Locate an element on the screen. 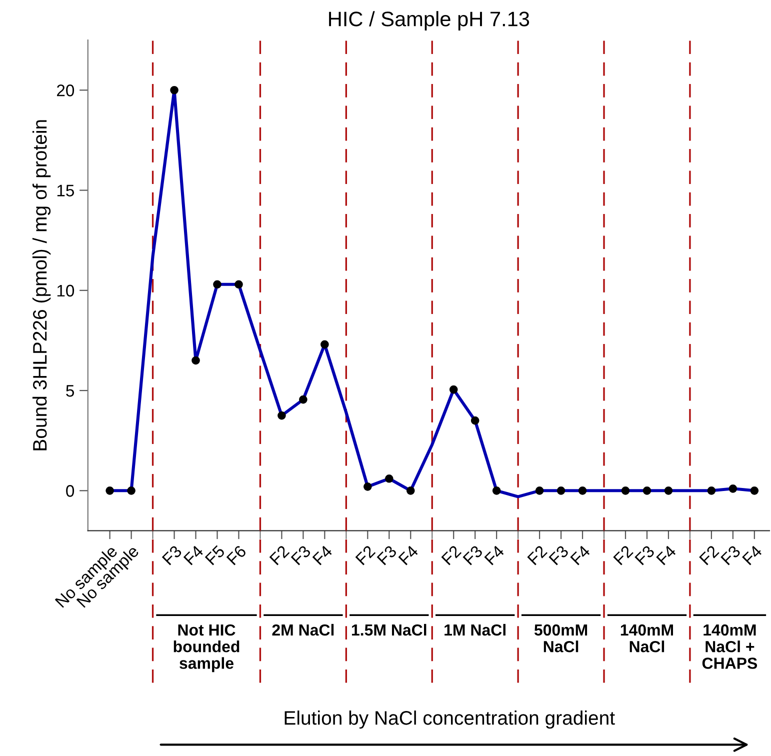 The height and width of the screenshot is (756, 771). text: Elution by NaCl concentration gradient is located at coordinates (449, 719).